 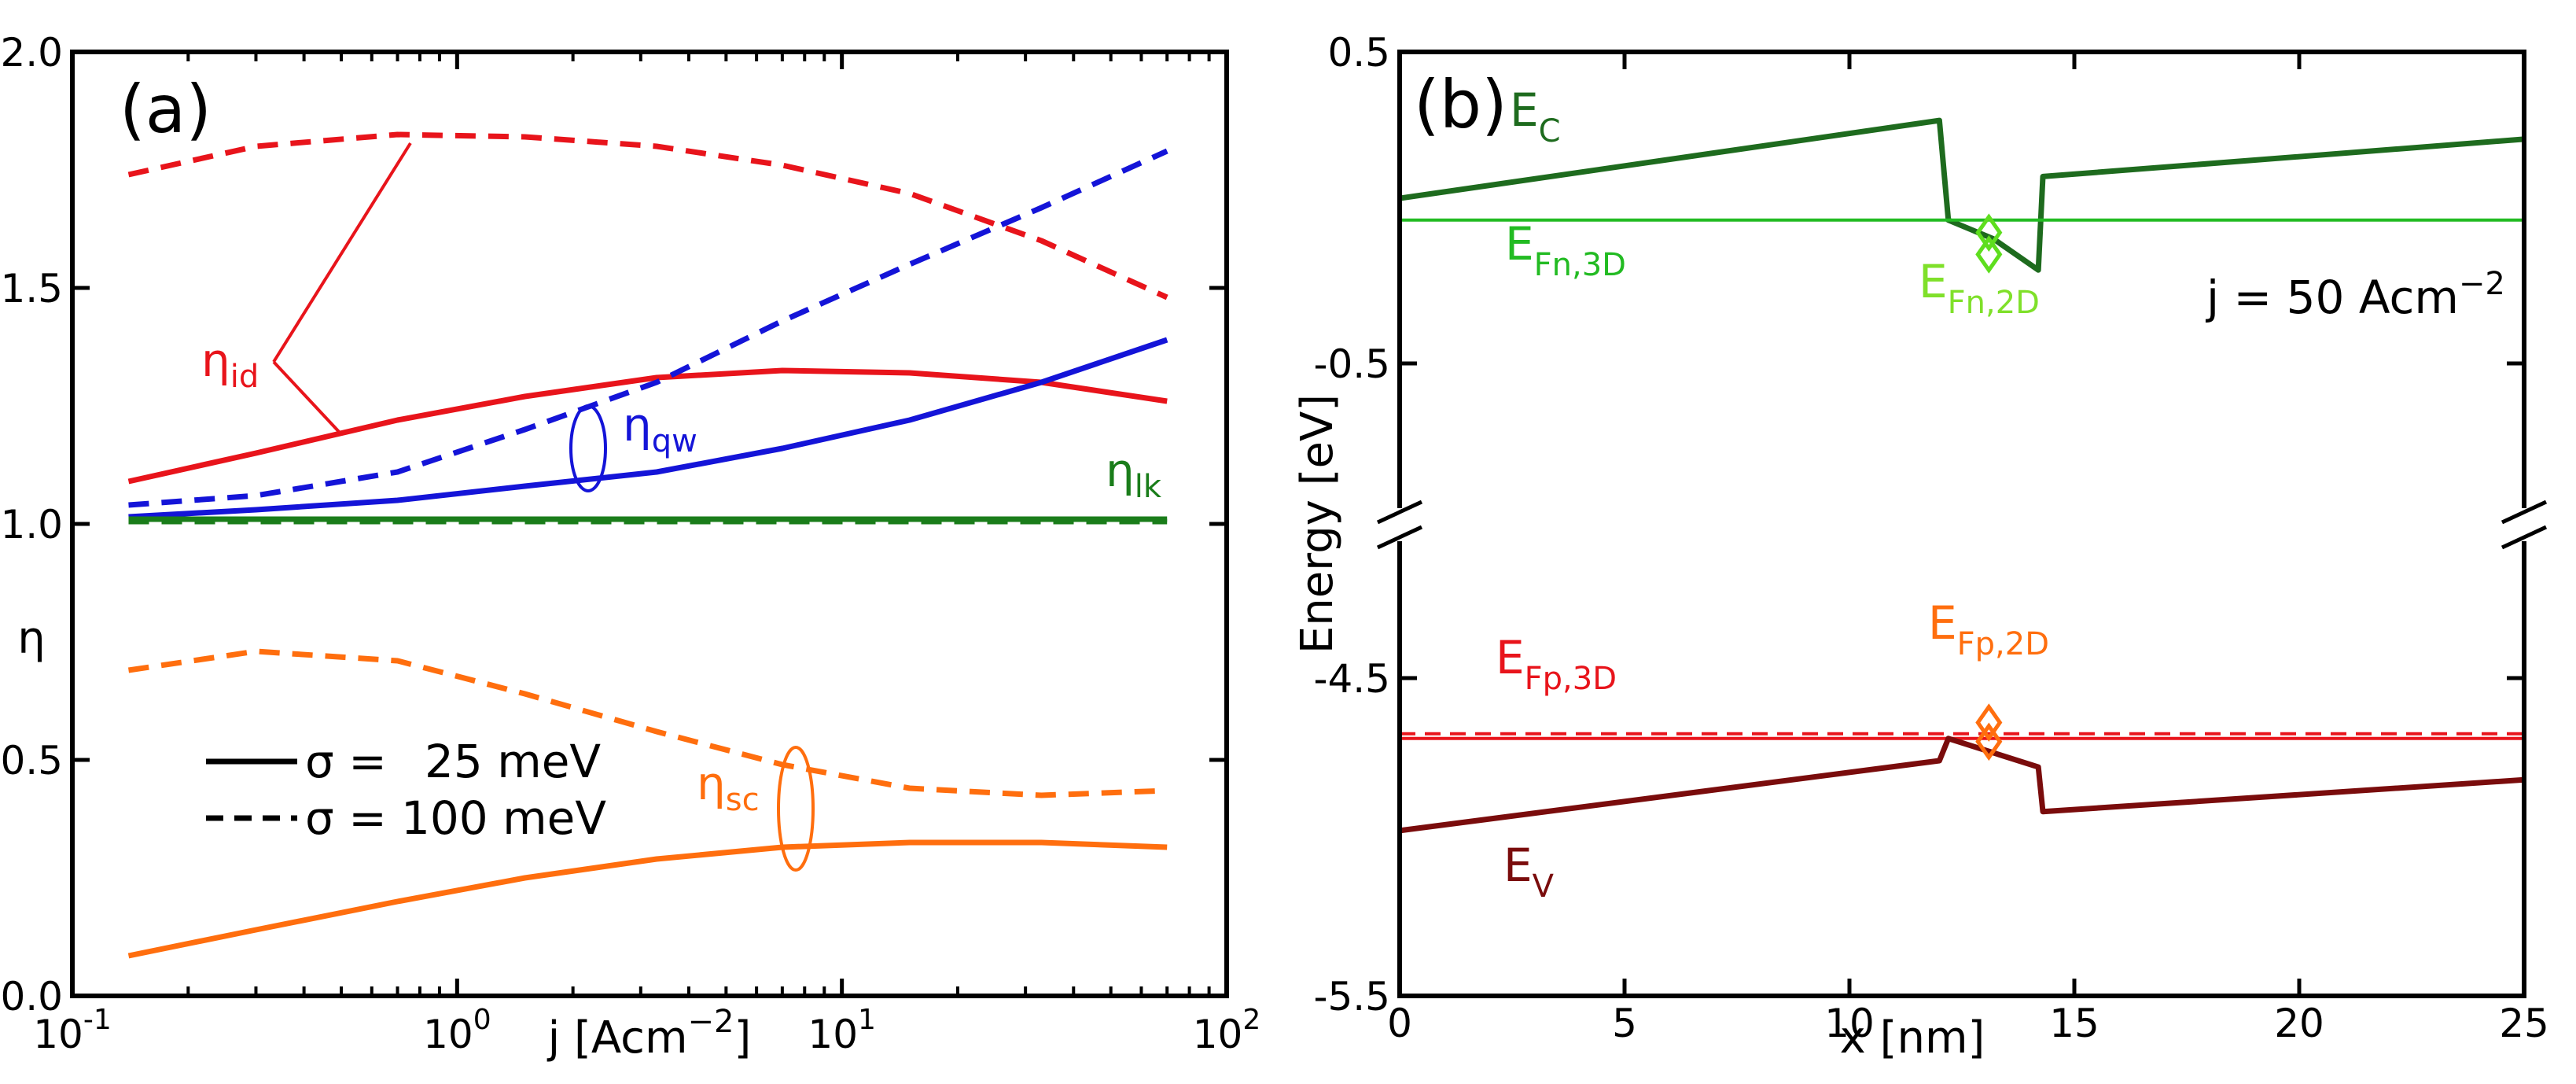 What do you see at coordinates (32, 996) in the screenshot?
I see `y-tick-label: 0.0` at bounding box center [32, 996].